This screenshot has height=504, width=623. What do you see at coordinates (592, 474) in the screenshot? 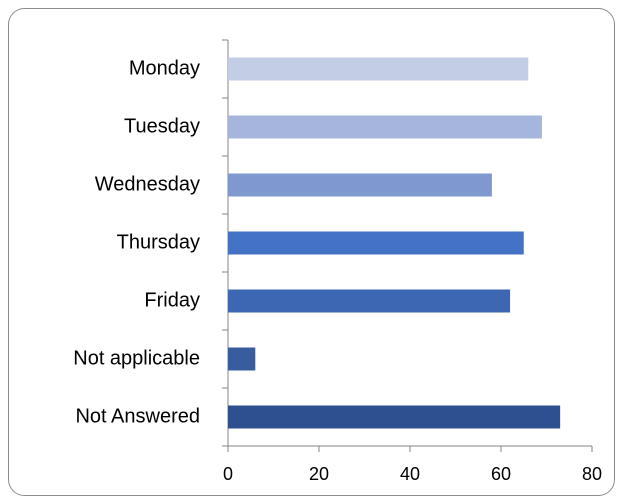
I see `x-tick-label: 80` at bounding box center [592, 474].